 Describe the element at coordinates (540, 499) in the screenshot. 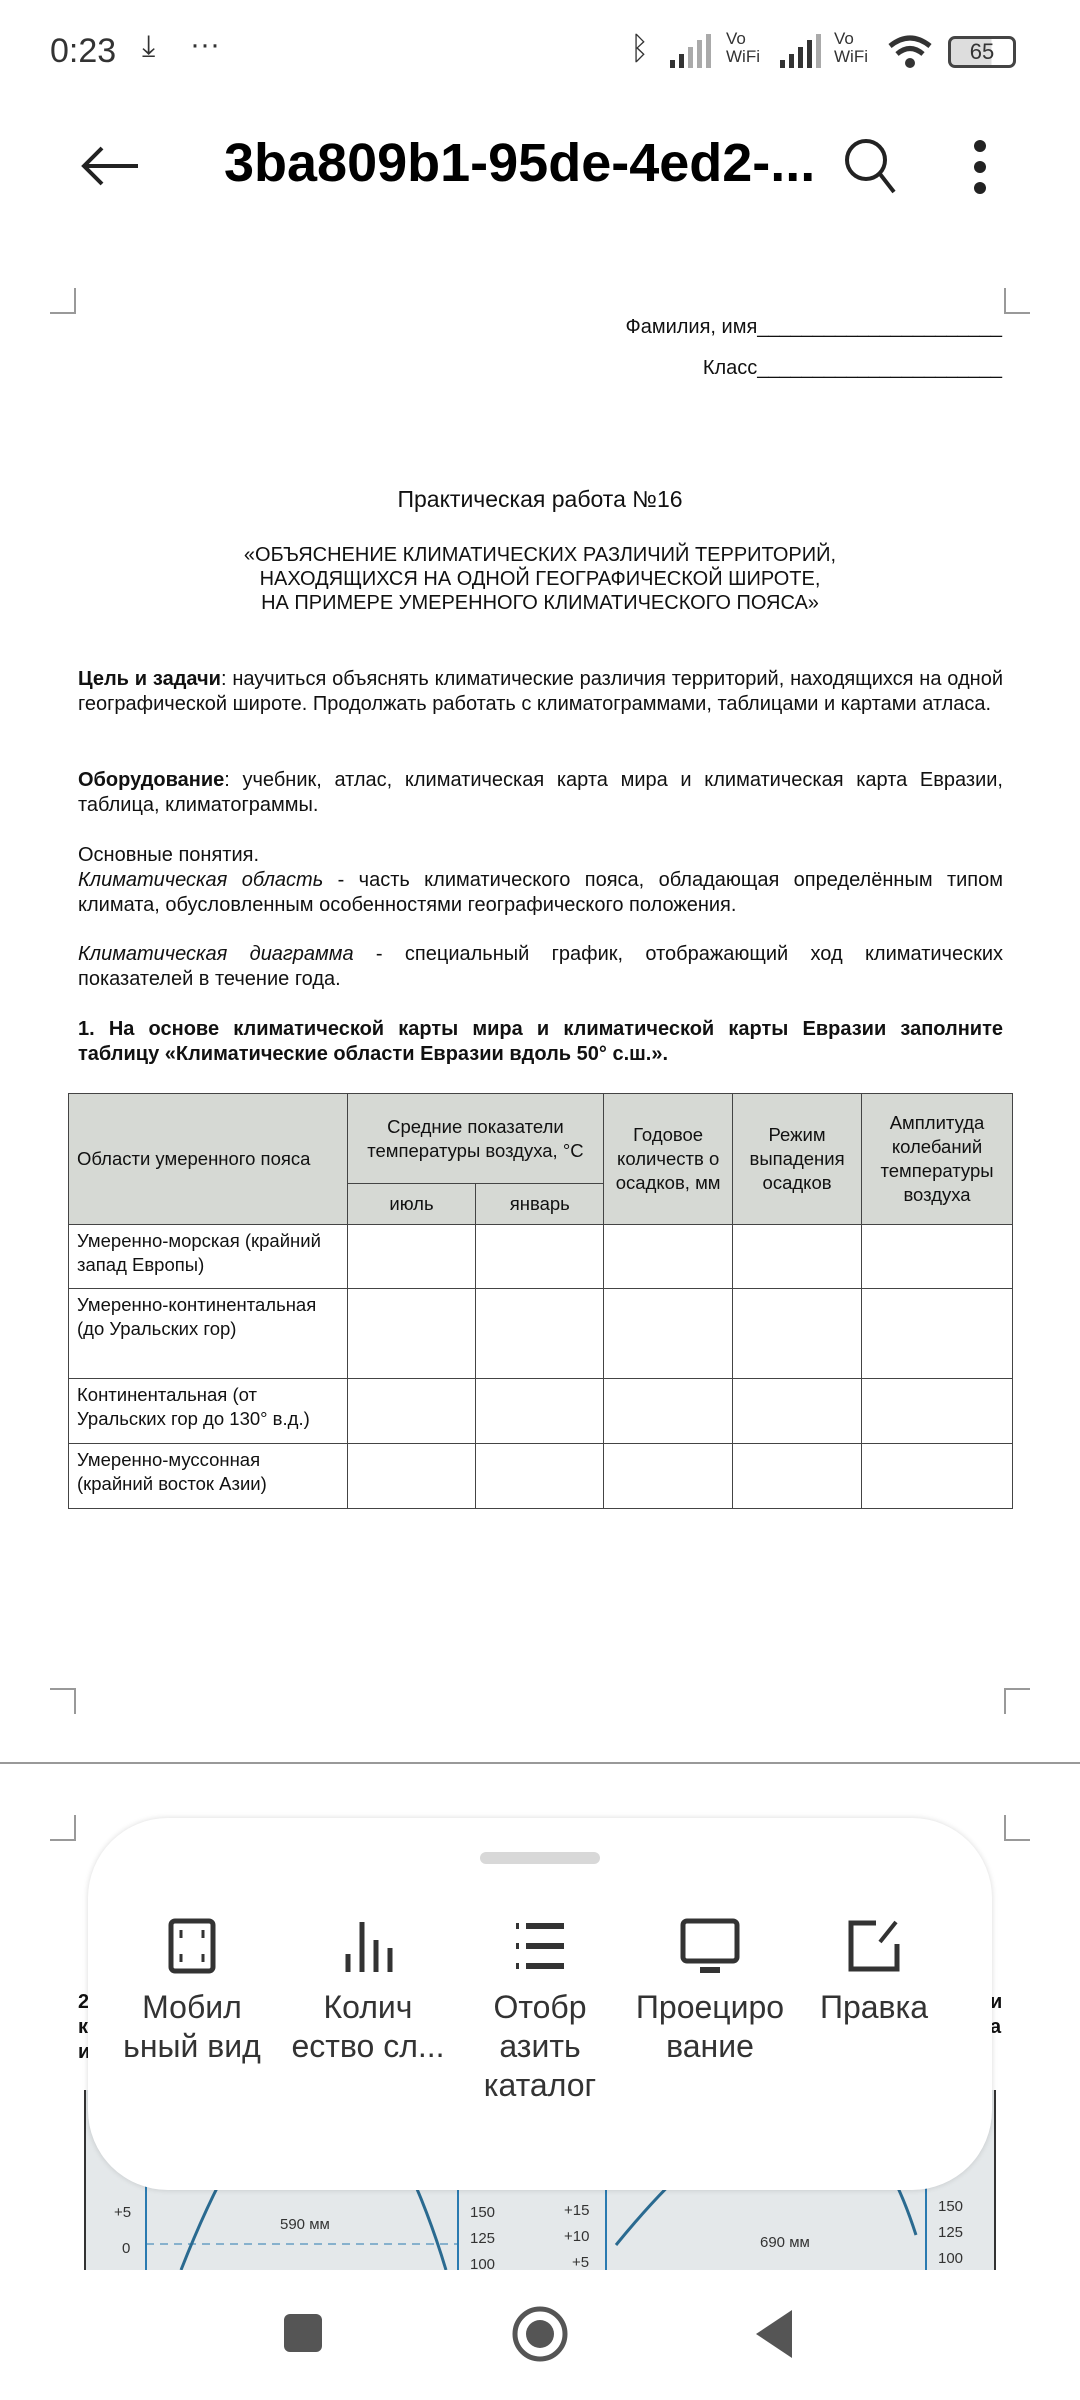

I see `work-title: Практическая работа №16` at that location.